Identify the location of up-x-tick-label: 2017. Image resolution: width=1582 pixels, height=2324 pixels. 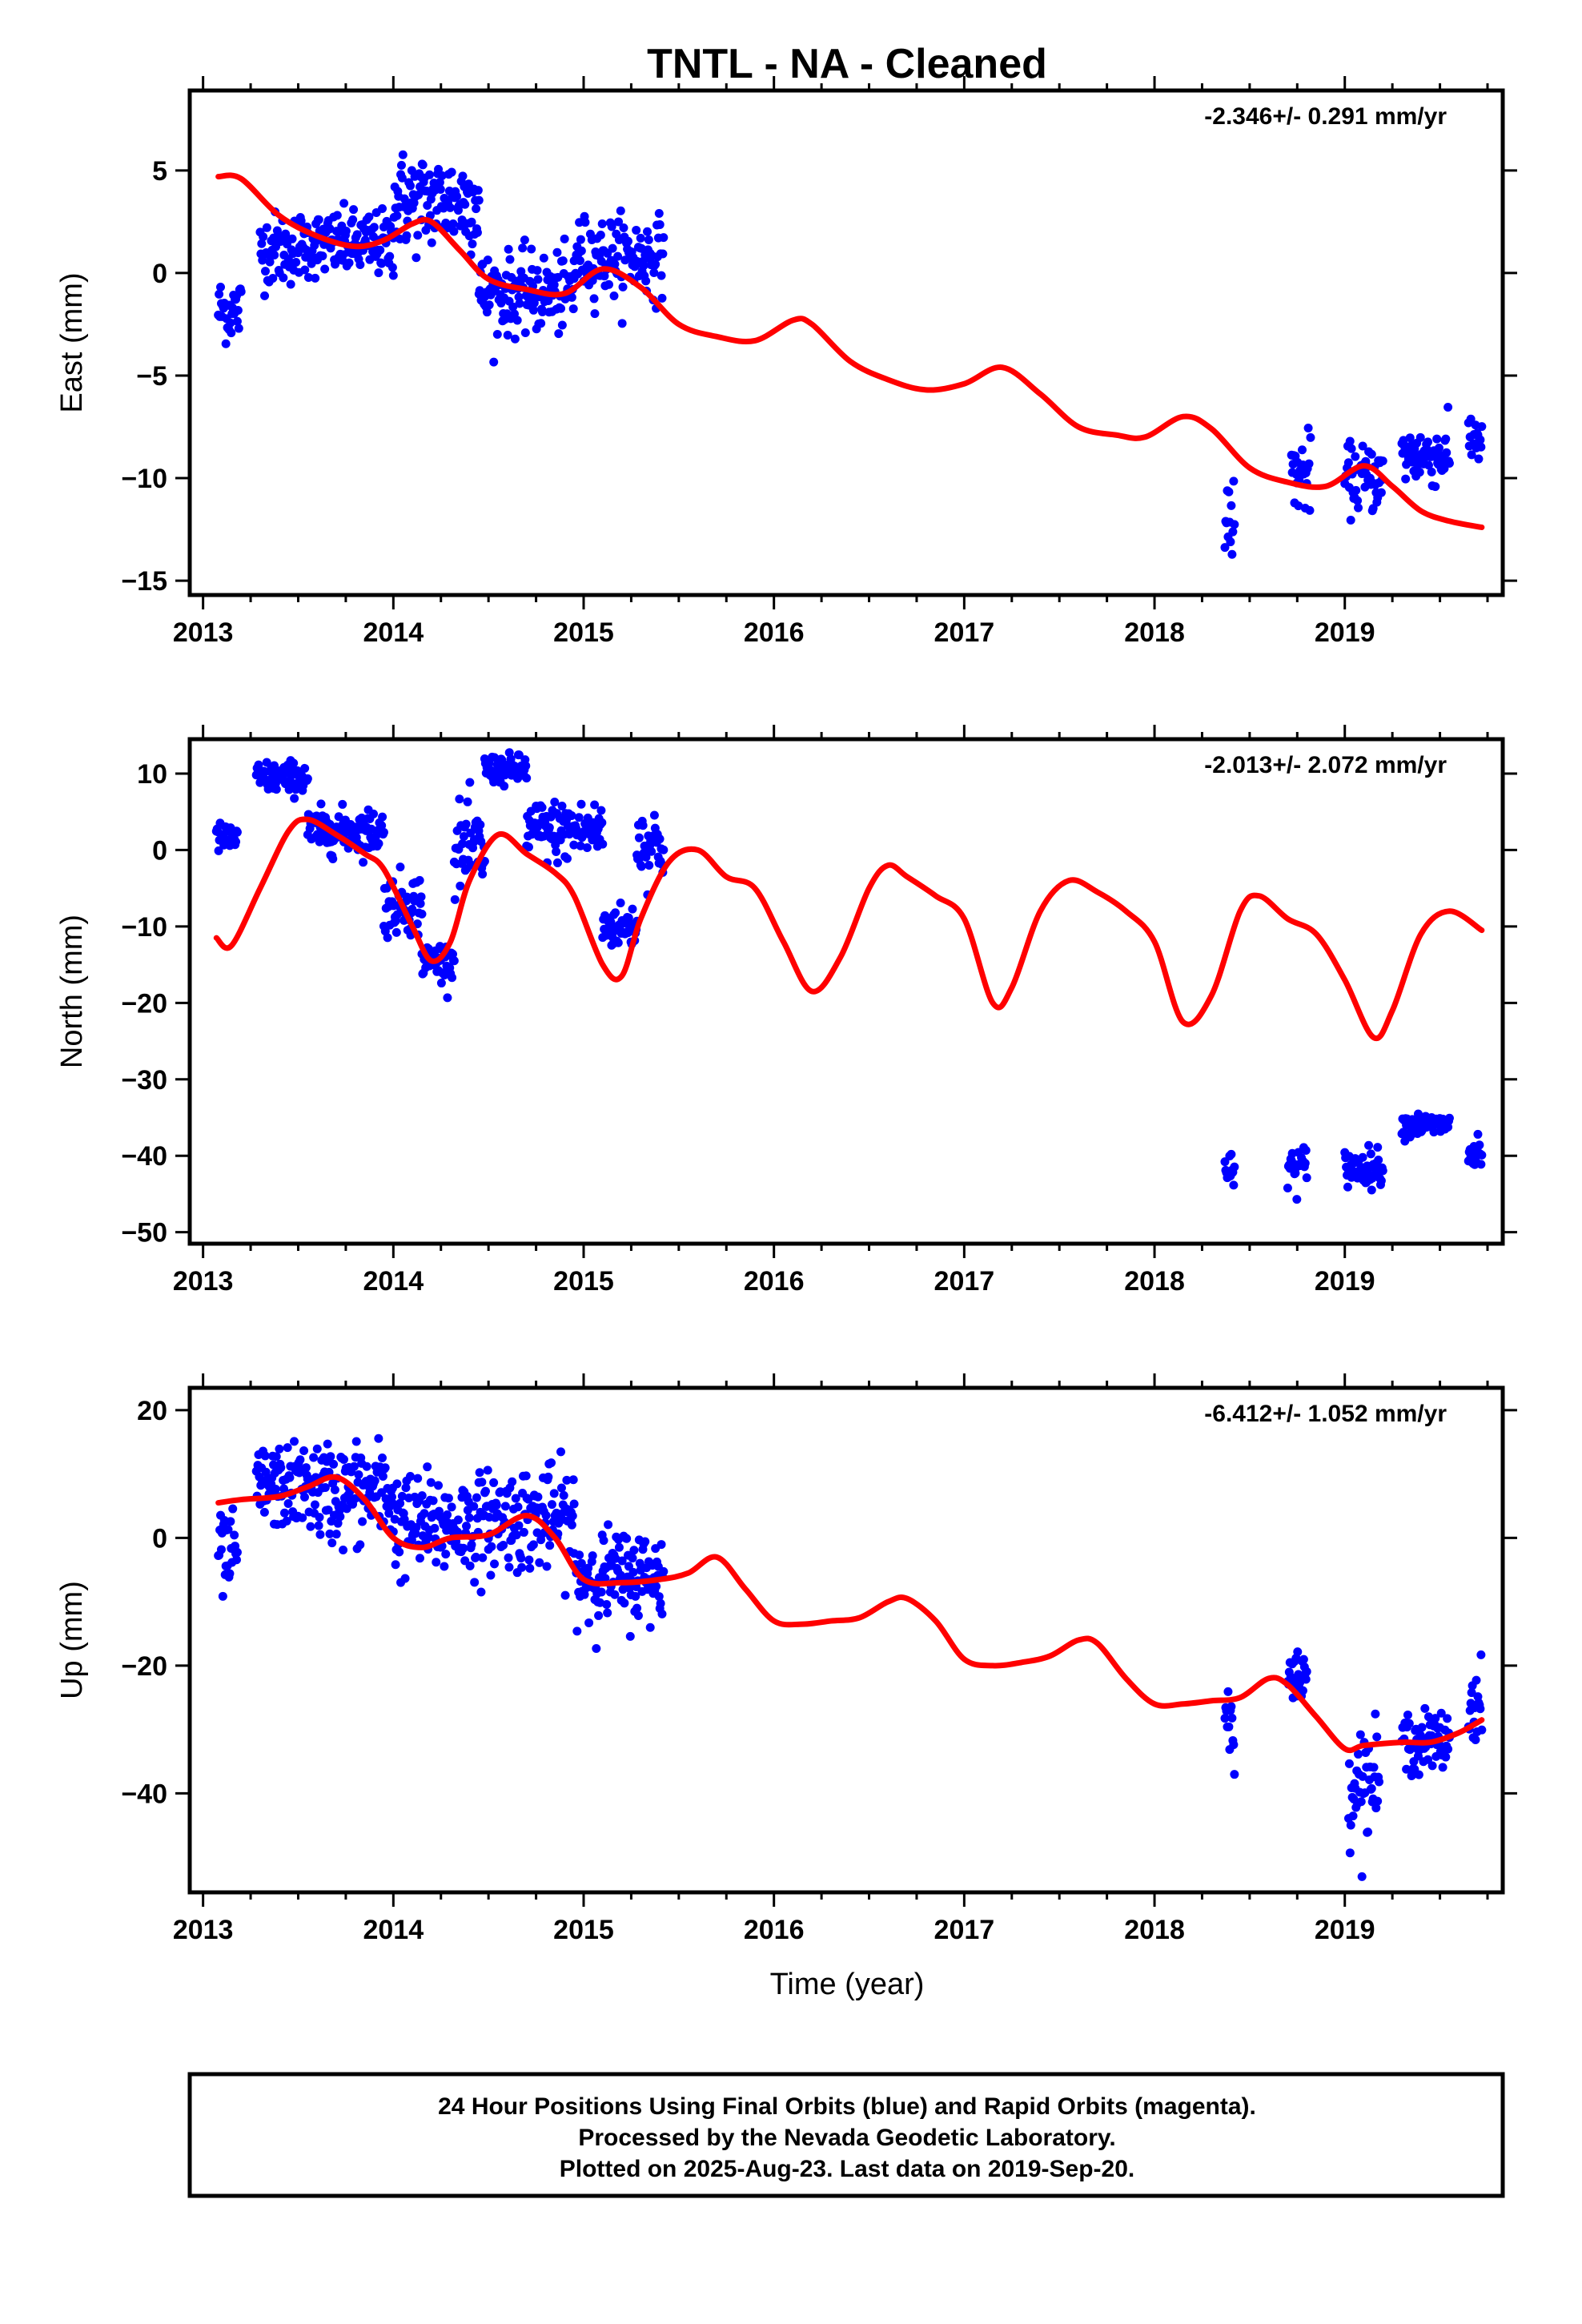
(964, 1930).